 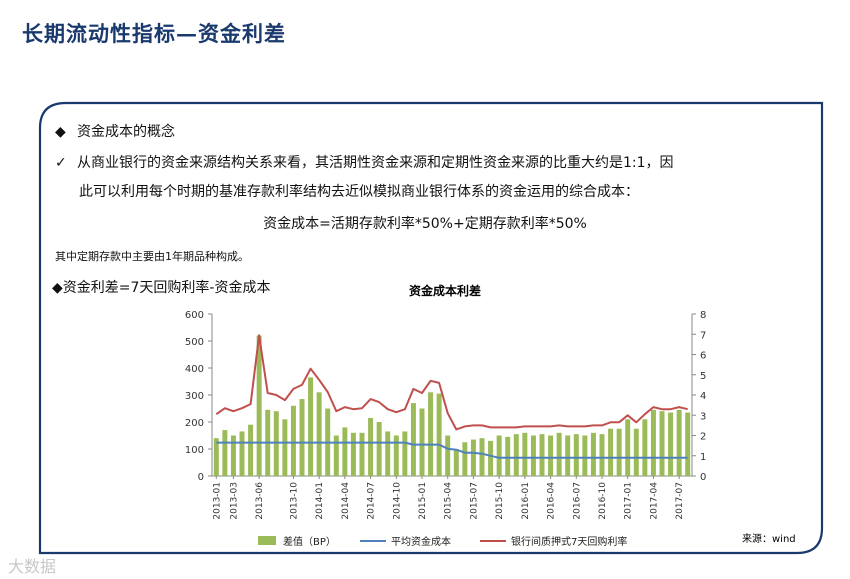 What do you see at coordinates (397, 501) in the screenshot?
I see `x-axis-tick-label: 2014-10` at bounding box center [397, 501].